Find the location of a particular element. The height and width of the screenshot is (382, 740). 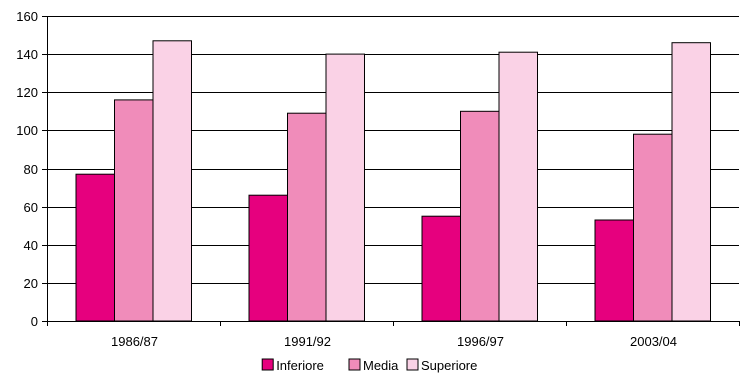

legend-label-media: Media is located at coordinates (381, 365).